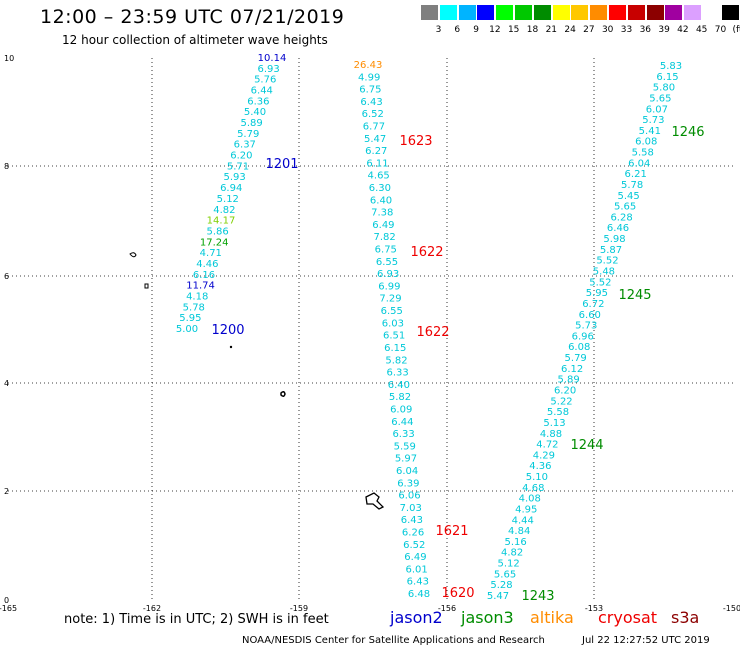  What do you see at coordinates (447, 608) in the screenshot?
I see `x-tick-label: -156` at bounding box center [447, 608].